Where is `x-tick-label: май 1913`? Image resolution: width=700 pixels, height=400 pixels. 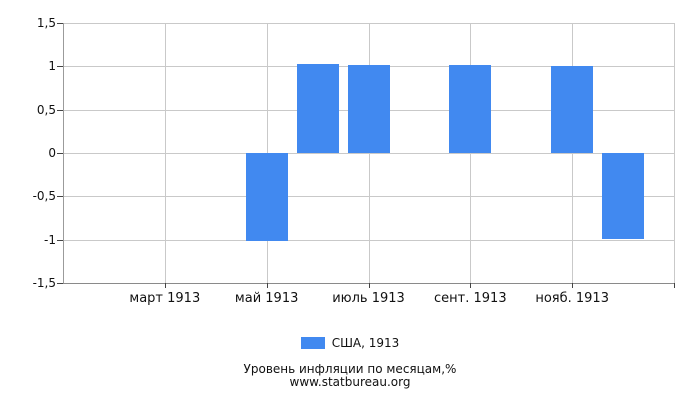
x-tick-label: май 1913 is located at coordinates (266, 298).